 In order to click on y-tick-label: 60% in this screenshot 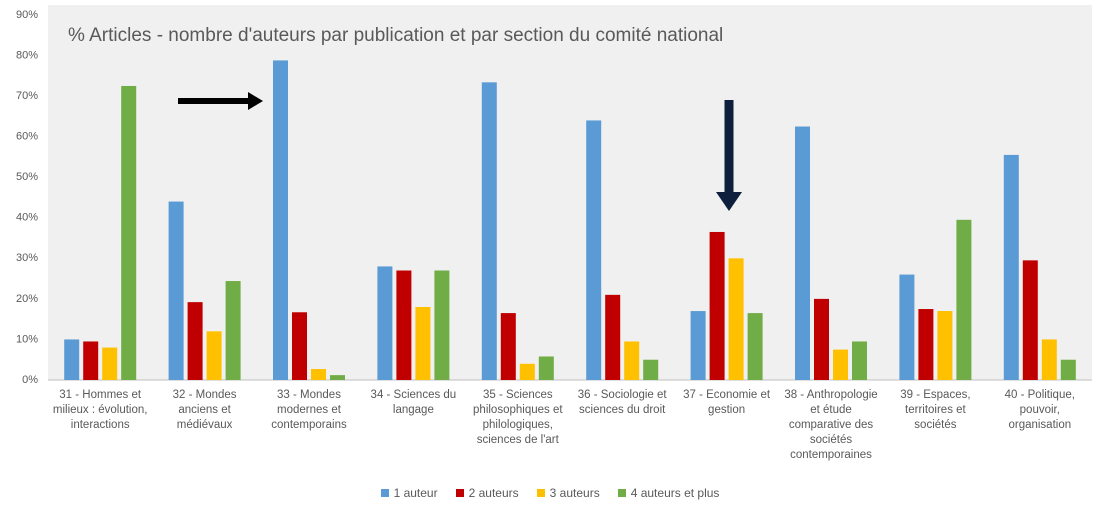, I will do `click(27, 137)`.